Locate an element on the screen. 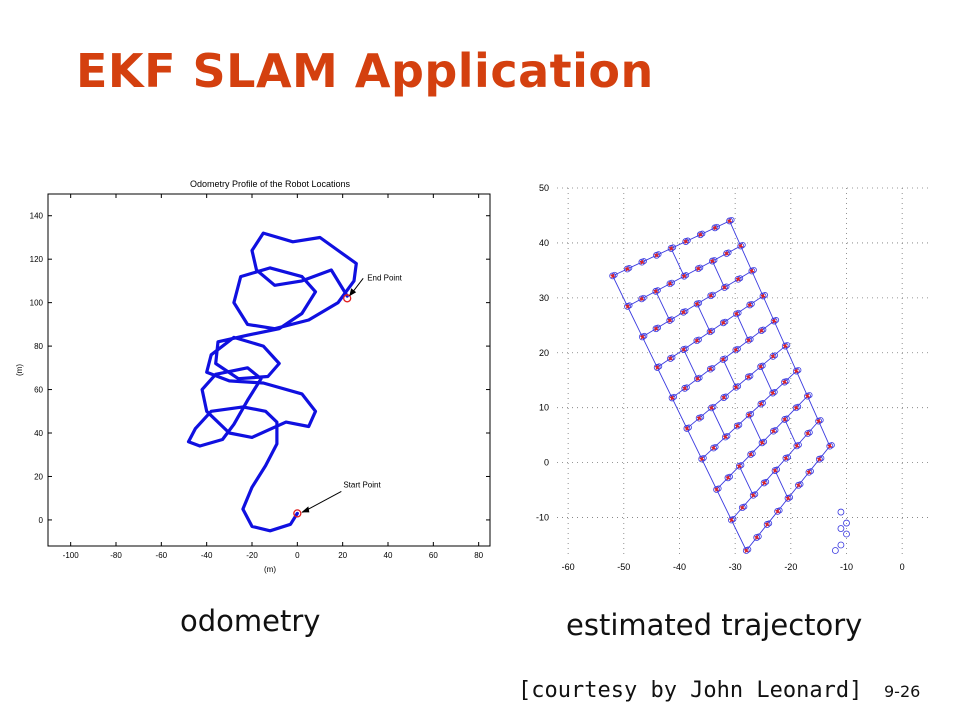 The image size is (960, 720). start-arrow-head is located at coordinates (305, 509).